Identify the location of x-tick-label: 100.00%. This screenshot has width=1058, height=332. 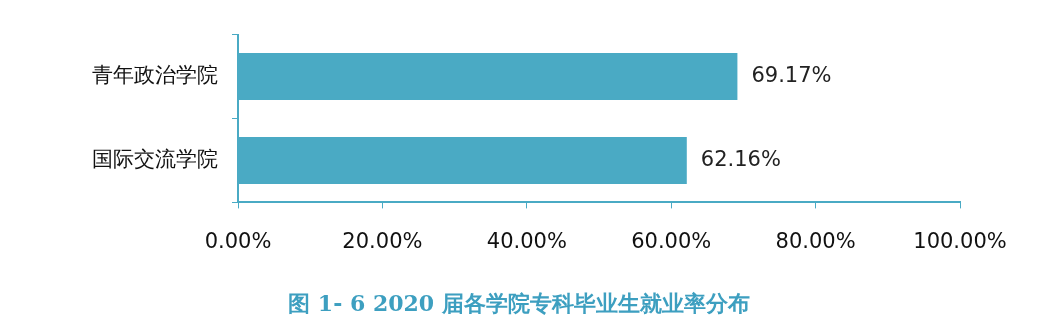
(960, 241).